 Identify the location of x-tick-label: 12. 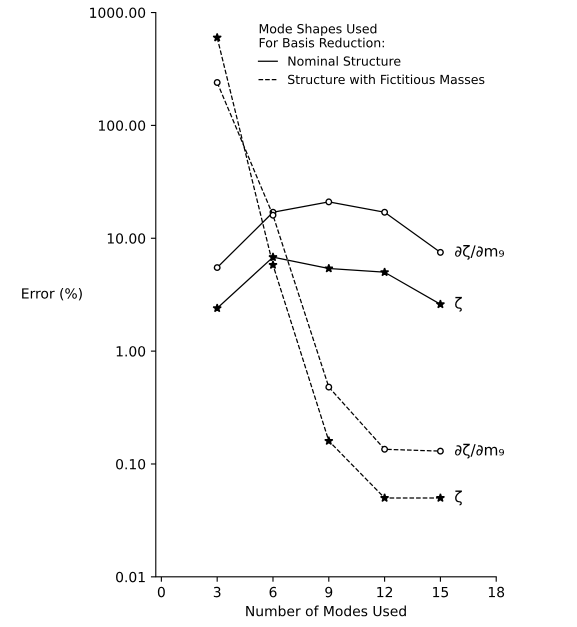
(384, 592).